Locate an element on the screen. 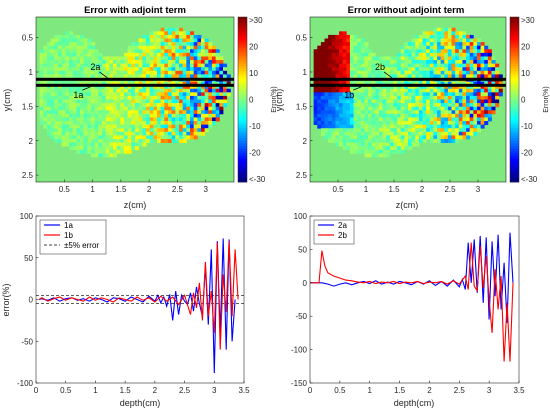  x-tick-label: 1 is located at coordinates (369, 390).